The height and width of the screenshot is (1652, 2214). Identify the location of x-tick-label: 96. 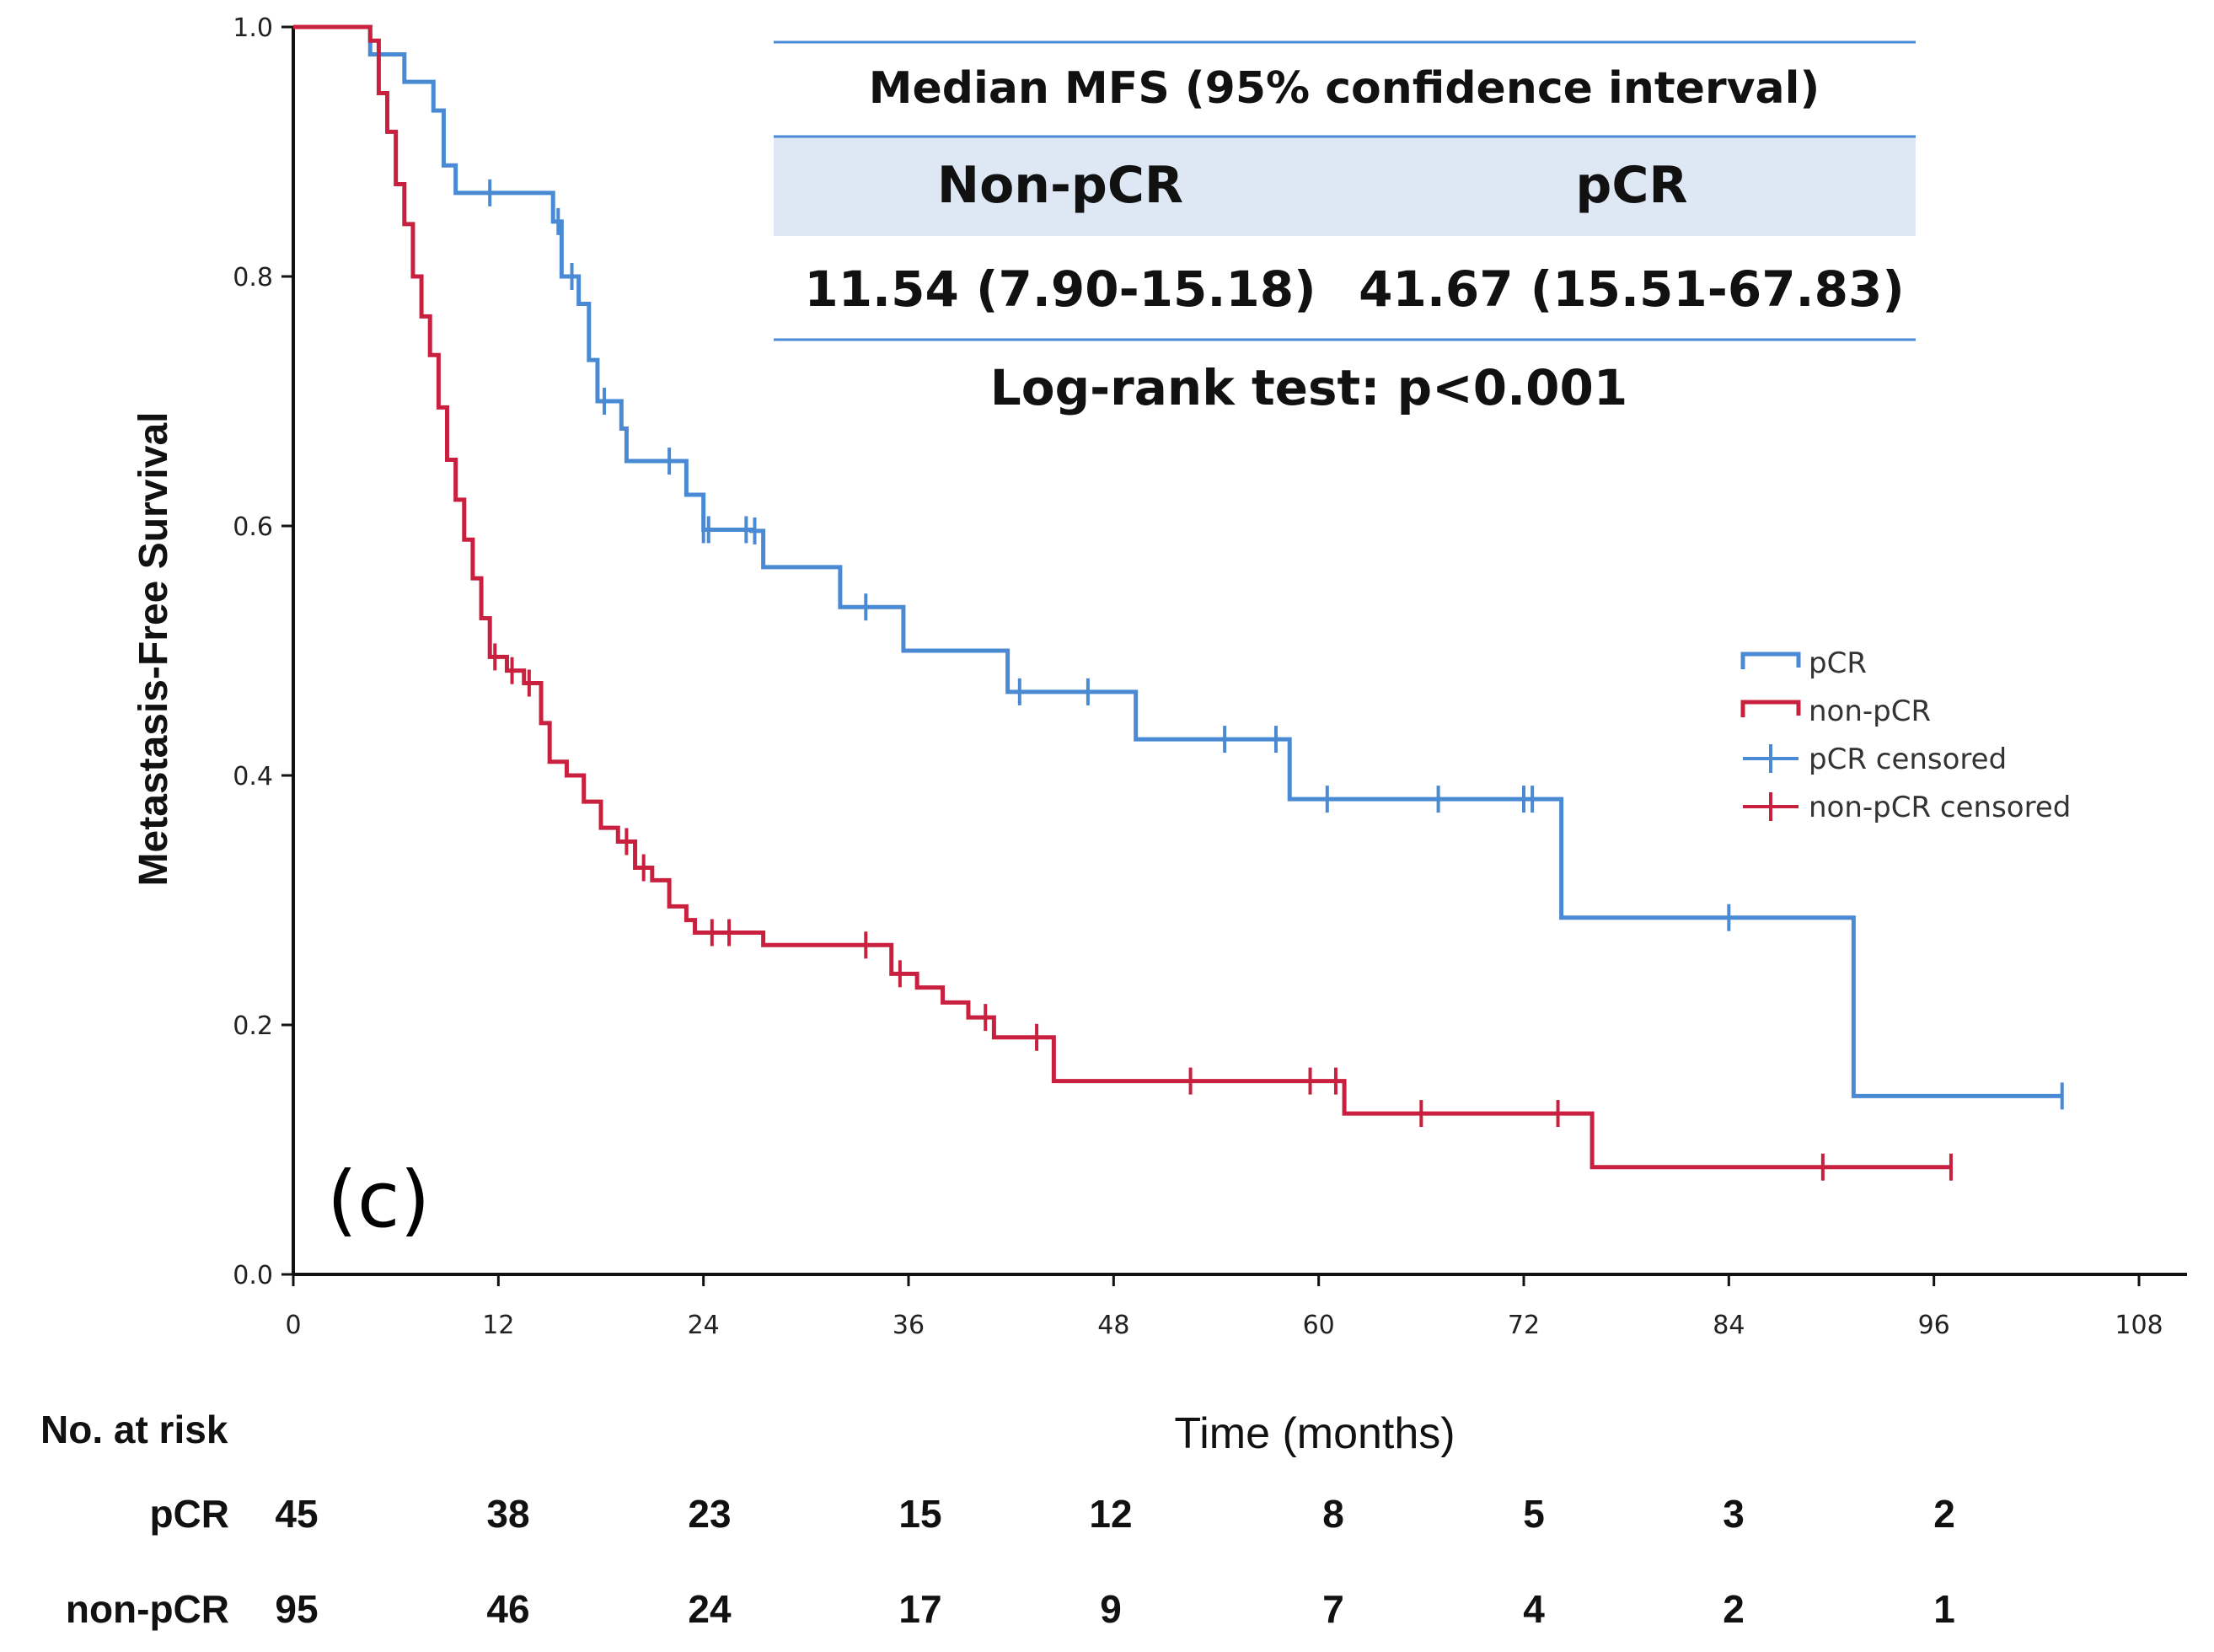
(1934, 1325).